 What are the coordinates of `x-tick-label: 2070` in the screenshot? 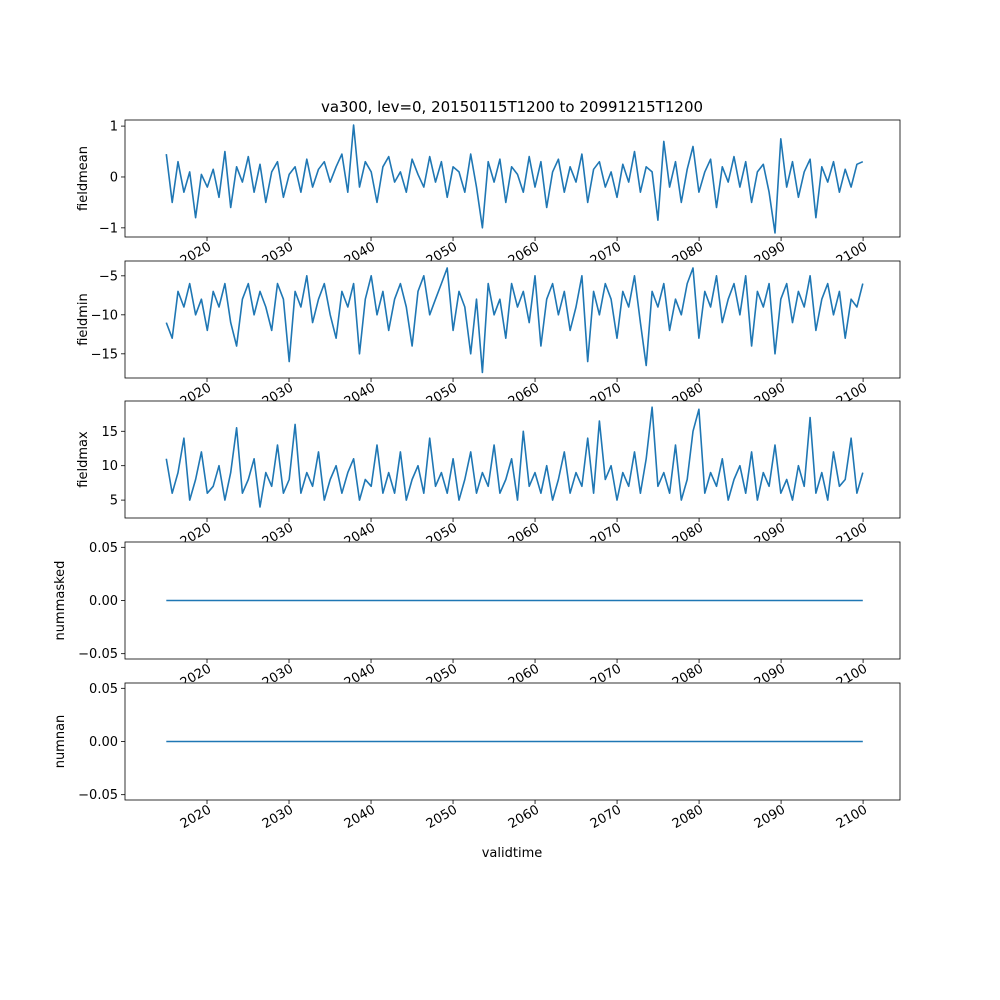 It's located at (606, 817).